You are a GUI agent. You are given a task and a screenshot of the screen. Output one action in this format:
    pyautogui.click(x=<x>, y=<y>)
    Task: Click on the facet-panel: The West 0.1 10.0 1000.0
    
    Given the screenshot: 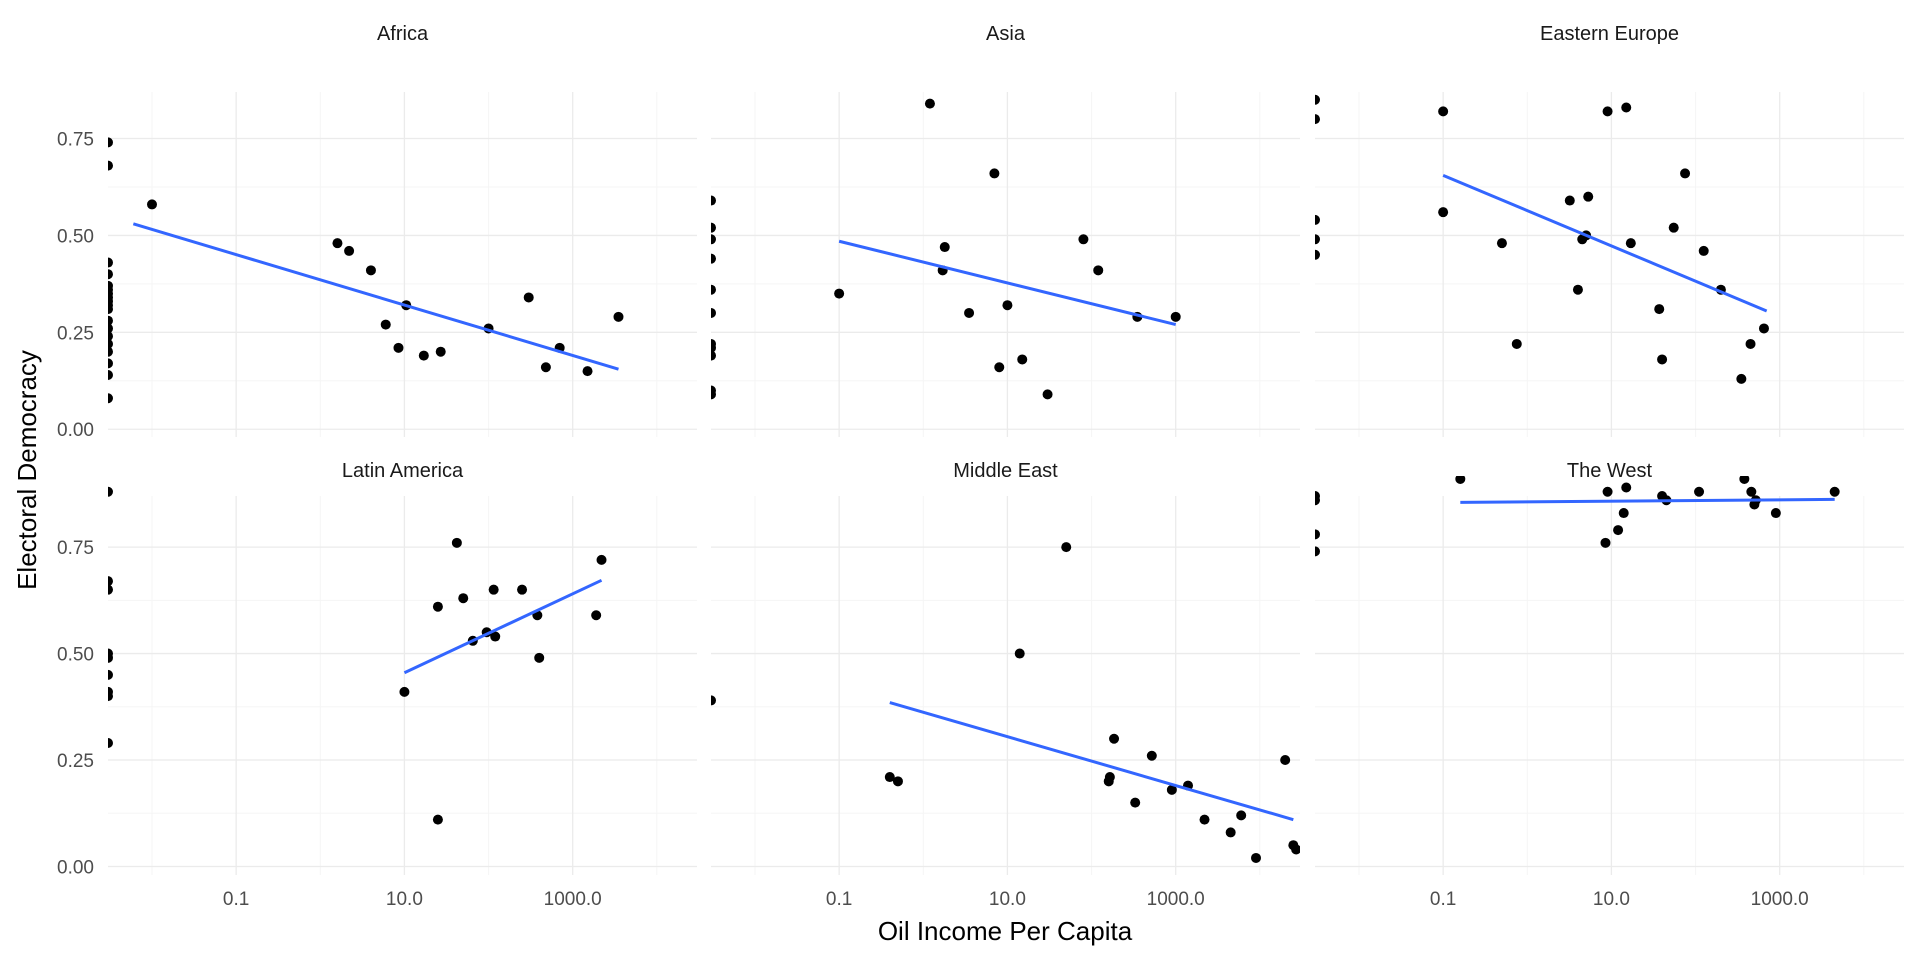 What is the action you would take?
    pyautogui.click(x=1609, y=685)
    